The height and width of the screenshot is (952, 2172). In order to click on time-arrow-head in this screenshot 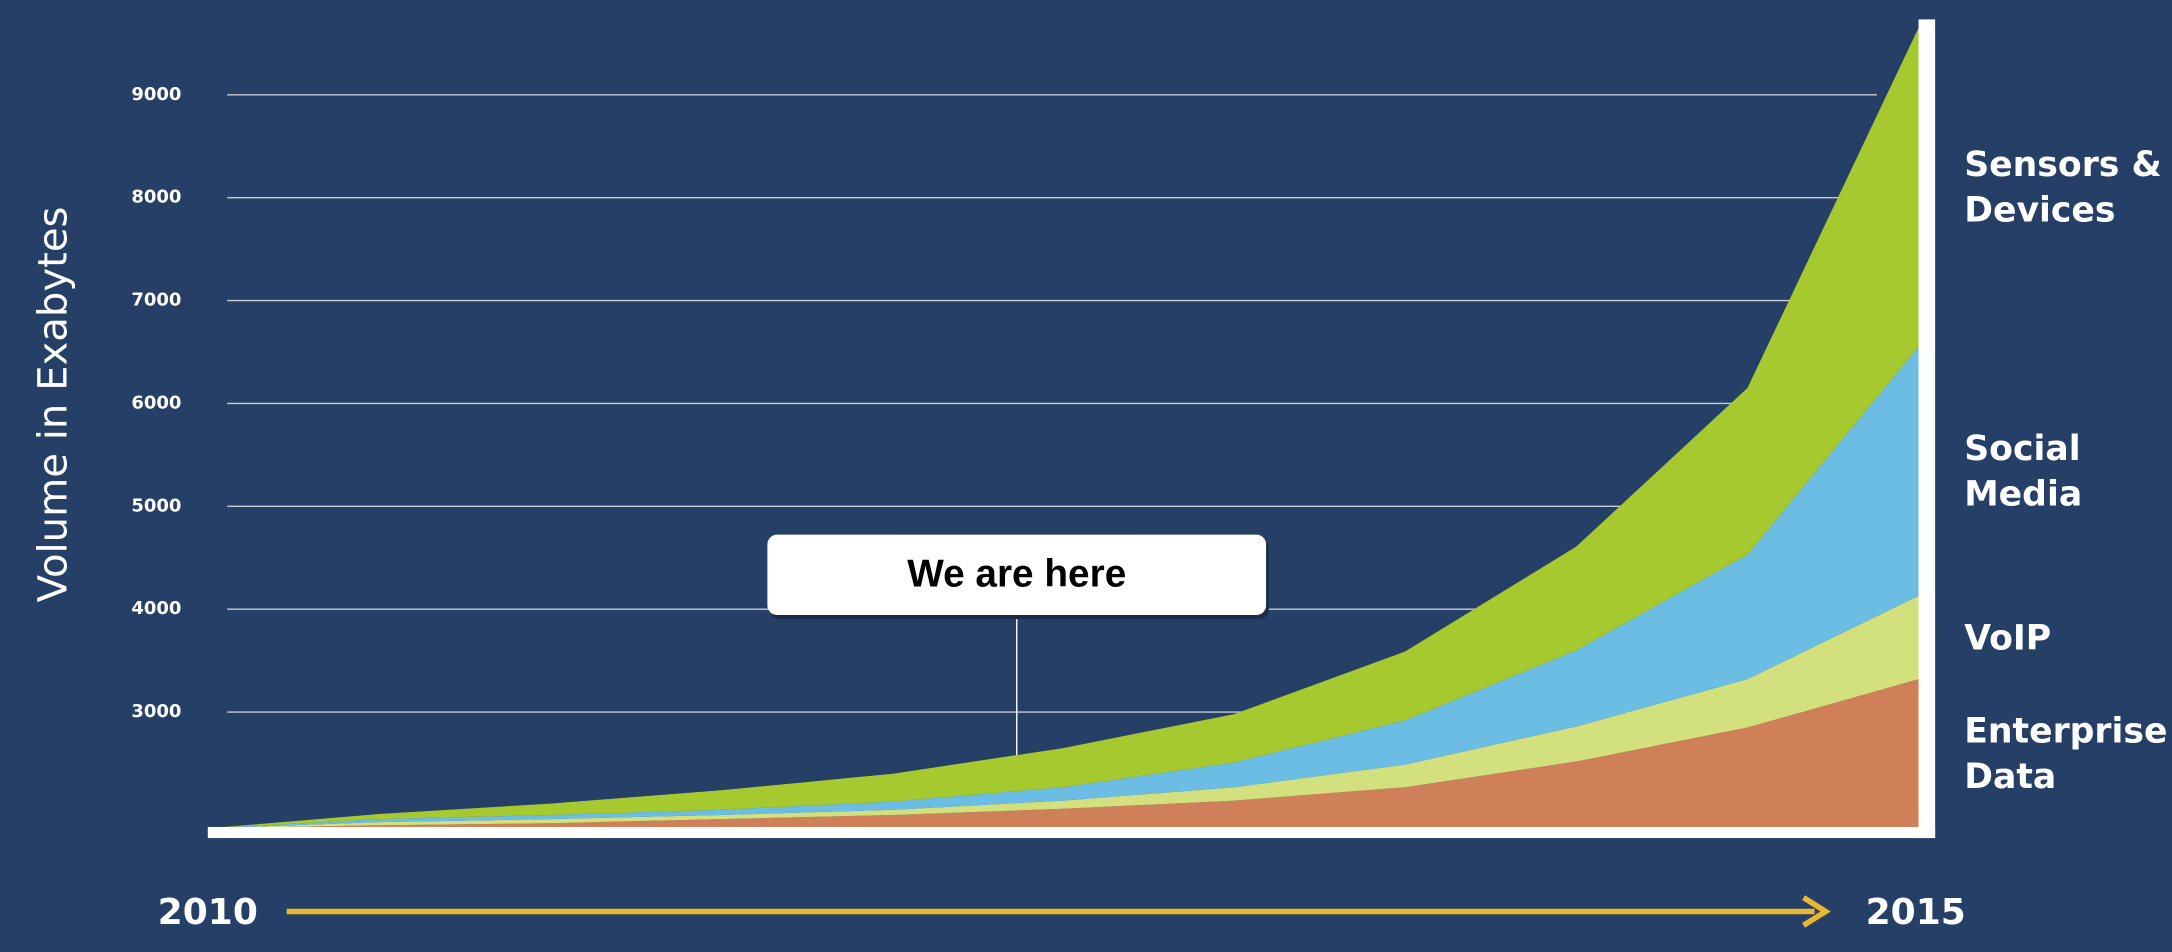, I will do `click(1816, 911)`.